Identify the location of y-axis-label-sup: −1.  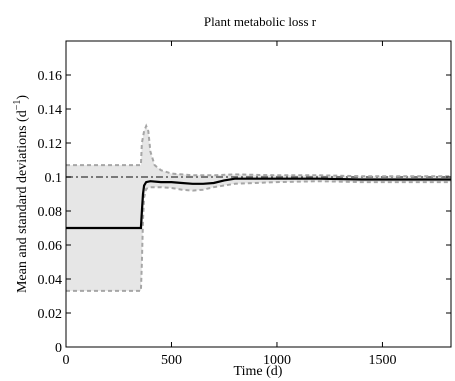
(17, 105).